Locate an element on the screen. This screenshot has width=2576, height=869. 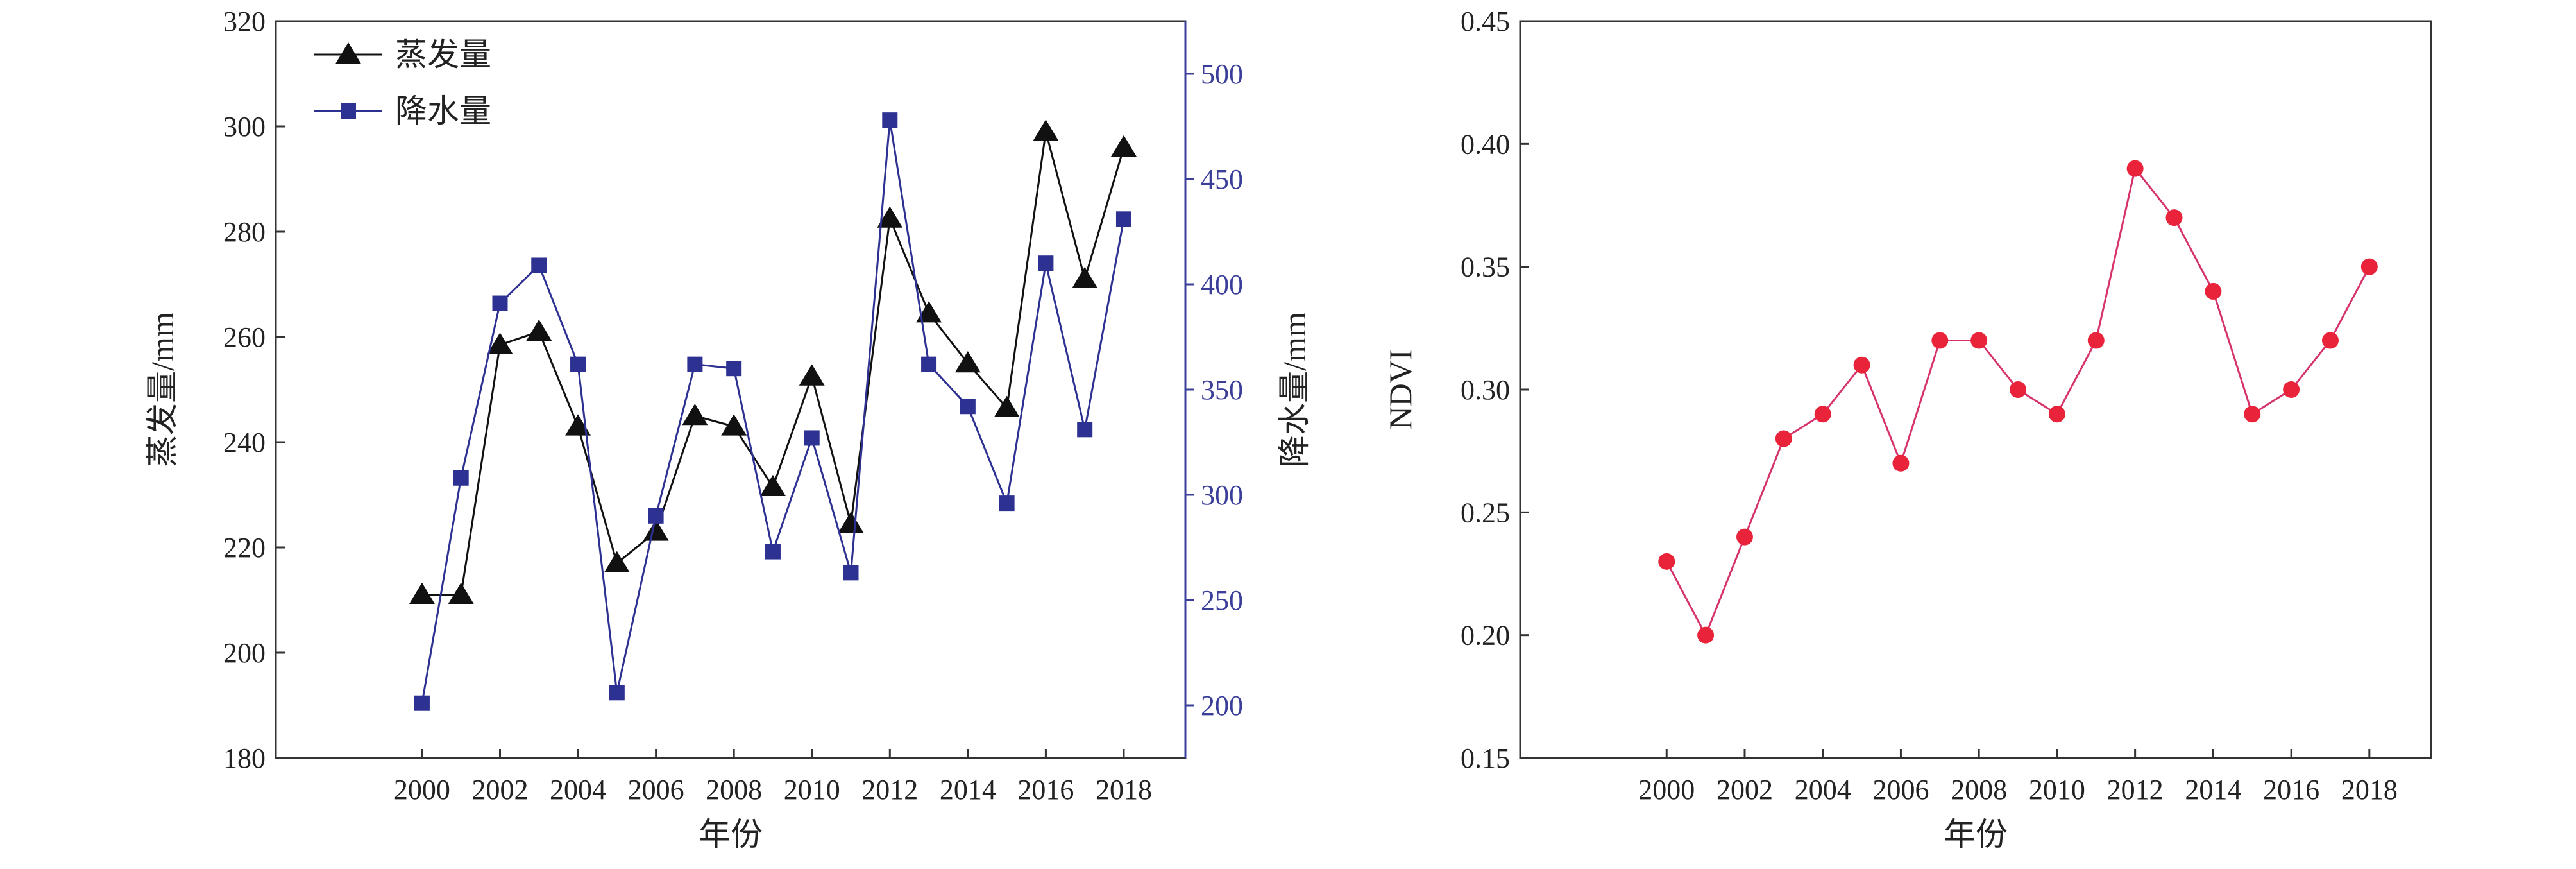
y-tick-label: 180 is located at coordinates (244, 759).